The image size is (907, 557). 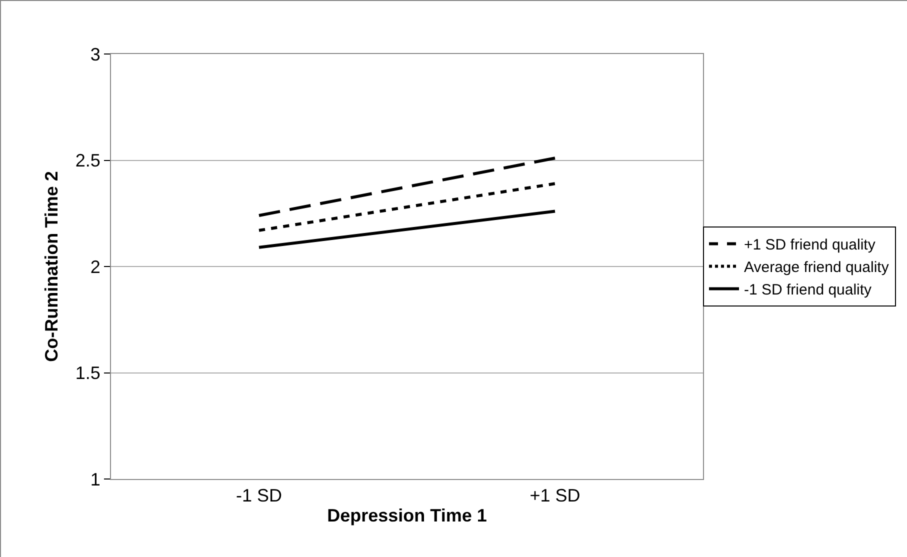 What do you see at coordinates (555, 496) in the screenshot?
I see `x-tick-label: +1 SD` at bounding box center [555, 496].